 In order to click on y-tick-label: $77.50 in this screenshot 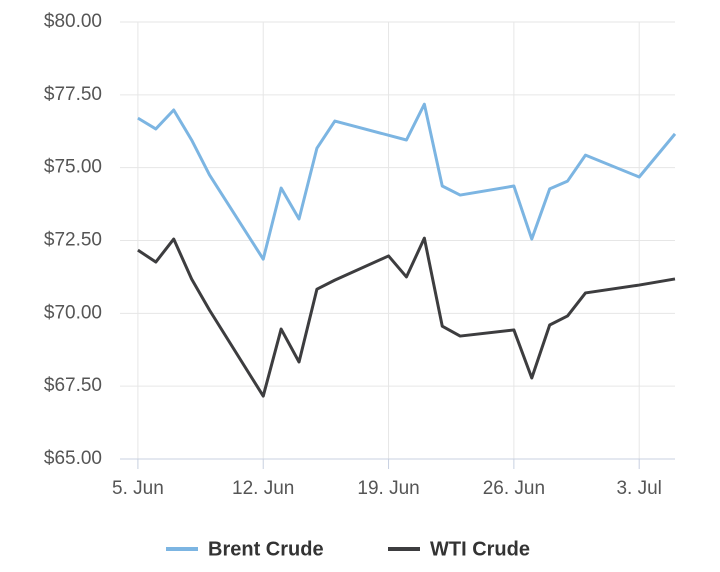, I will do `click(73, 94)`.